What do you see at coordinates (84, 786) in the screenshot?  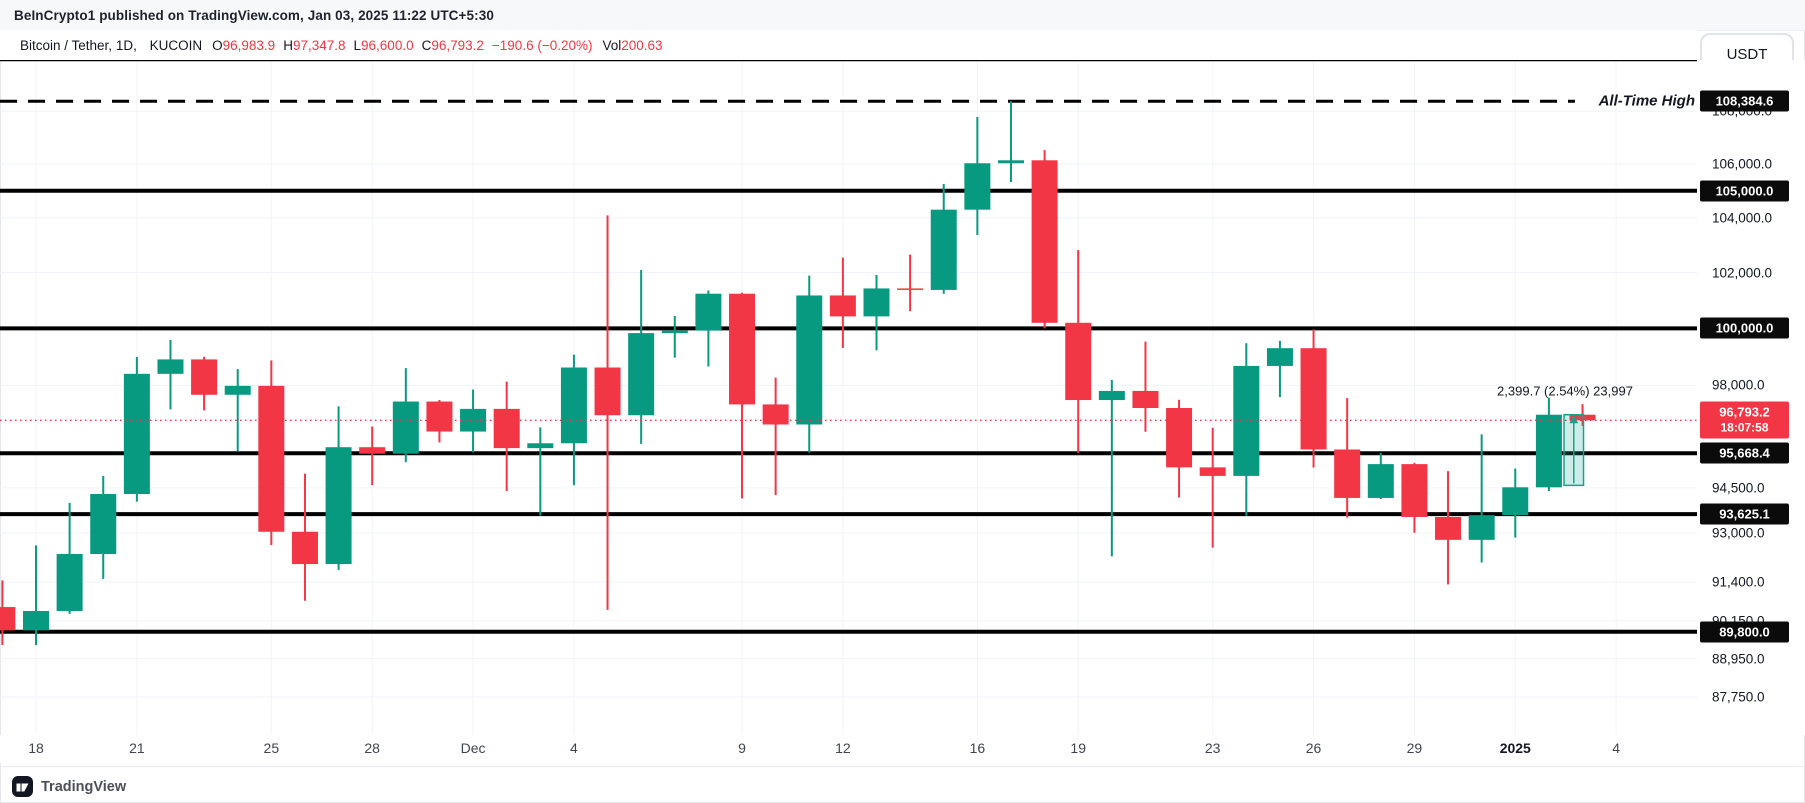 I see `tradingview-brand-text: TradingView` at bounding box center [84, 786].